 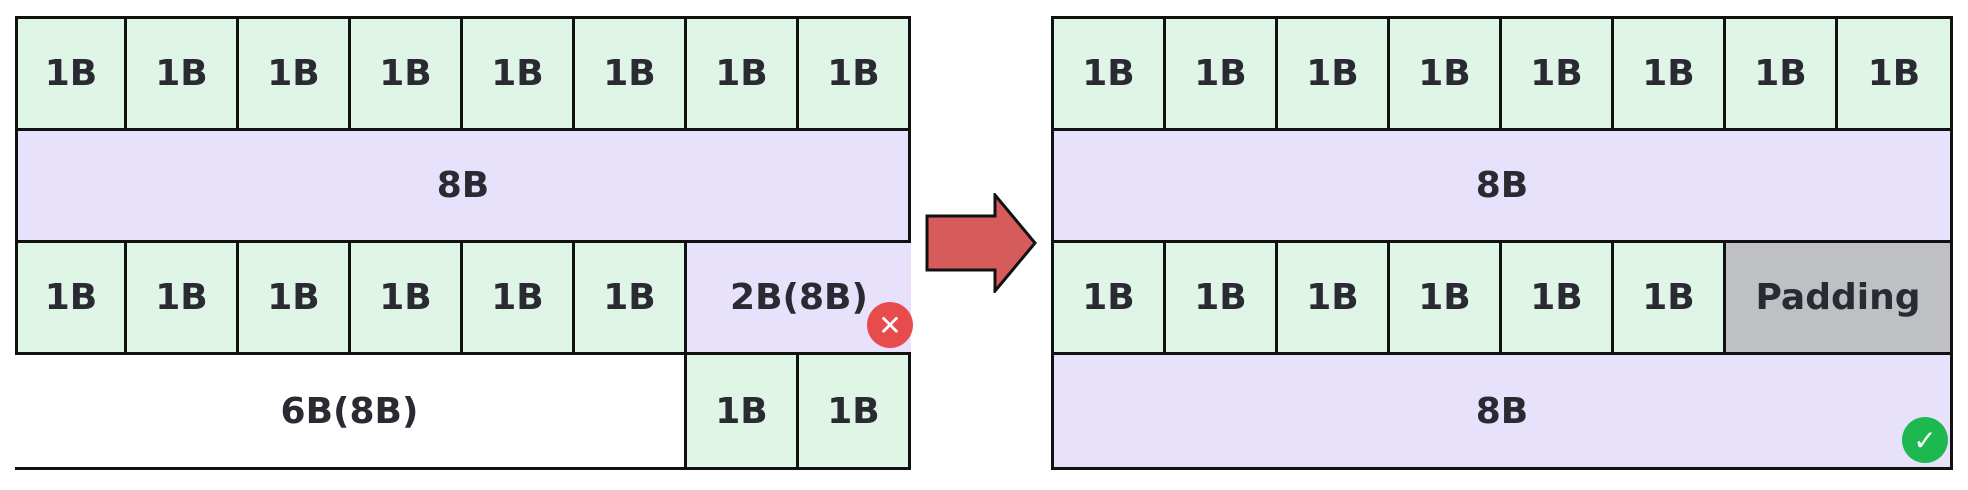 I want to click on split-word-remainder: 6B(8B), so click(x=351, y=411).